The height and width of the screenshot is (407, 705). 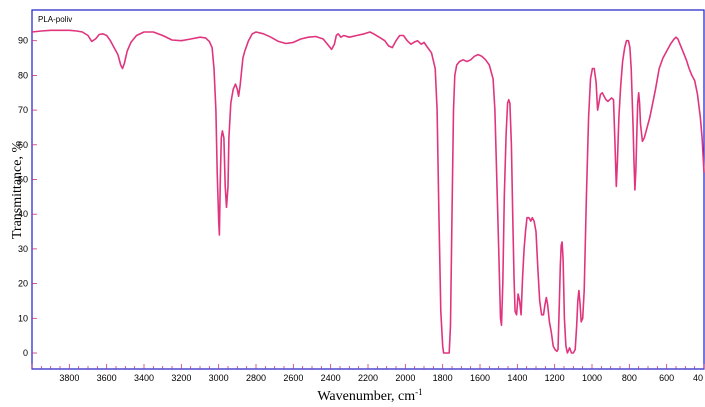 What do you see at coordinates (555, 378) in the screenshot?
I see `x-tick-label: 1200` at bounding box center [555, 378].